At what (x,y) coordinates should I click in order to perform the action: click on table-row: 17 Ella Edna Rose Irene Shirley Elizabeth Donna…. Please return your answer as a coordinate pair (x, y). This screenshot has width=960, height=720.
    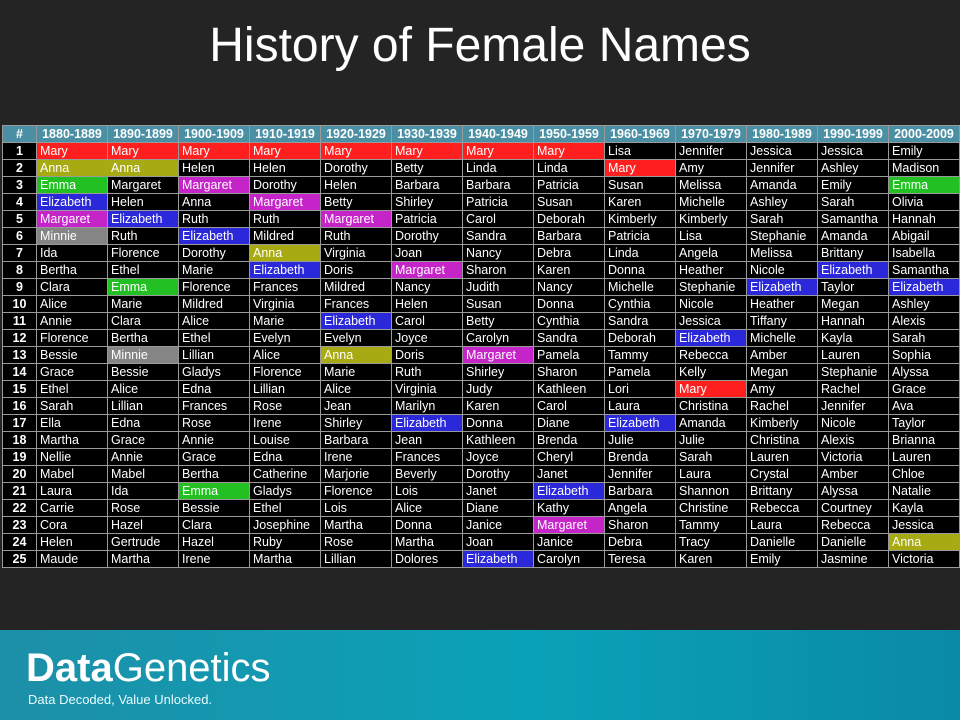
    Looking at the image, I should click on (481, 423).